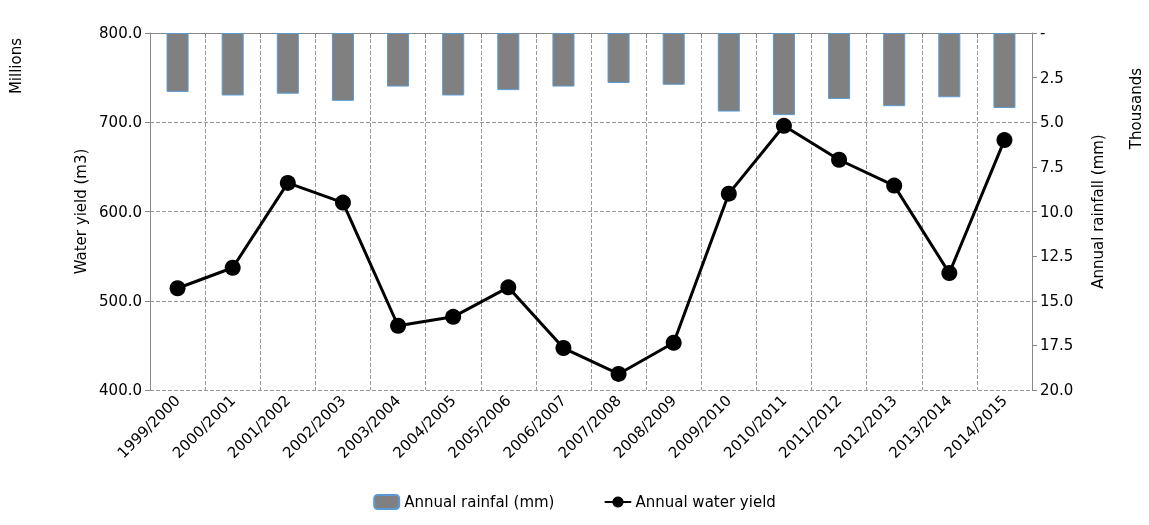  I want to click on y-tick-label: 700.0, so click(120, 122).